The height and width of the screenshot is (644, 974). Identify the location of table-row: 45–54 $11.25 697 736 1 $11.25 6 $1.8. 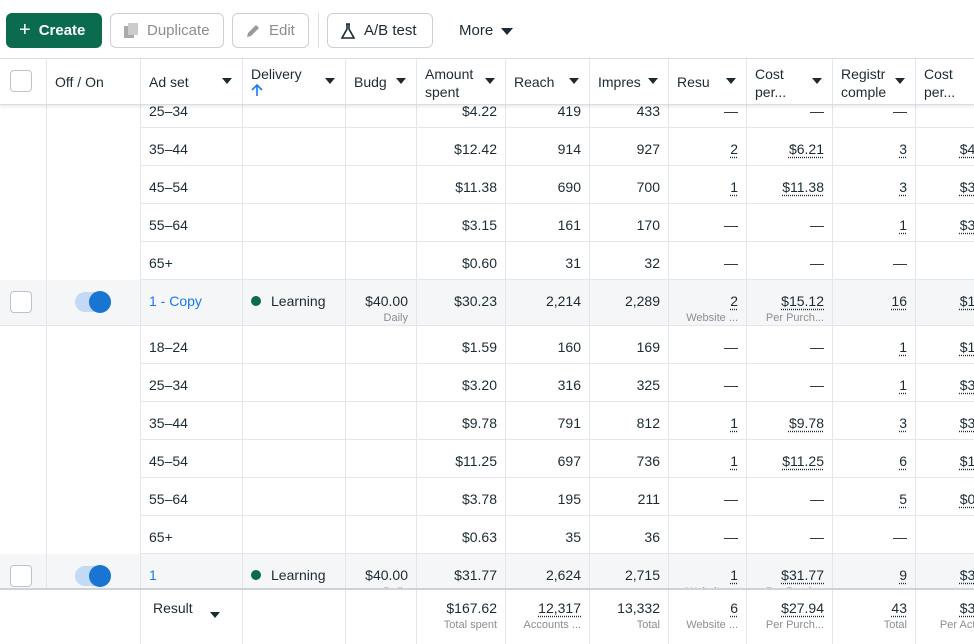
(487, 459).